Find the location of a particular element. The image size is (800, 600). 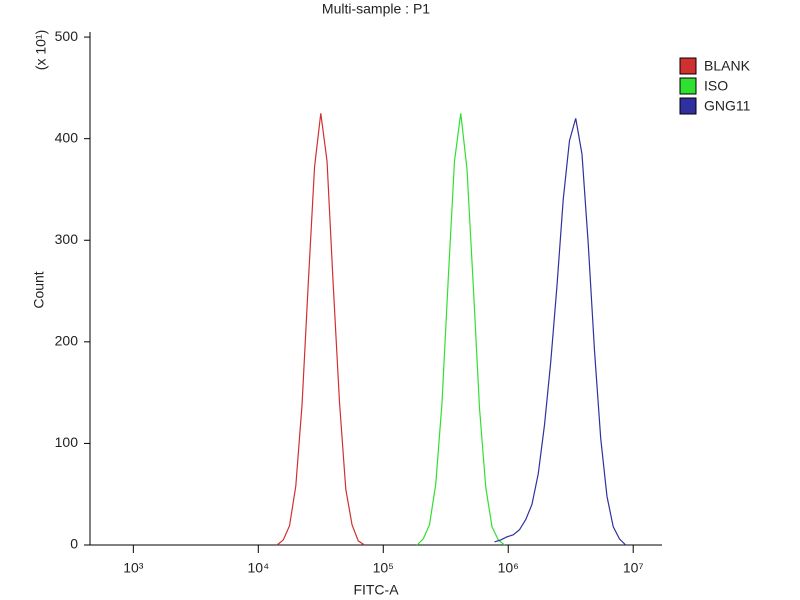

y-tick-label: 300 is located at coordinates (67, 239).